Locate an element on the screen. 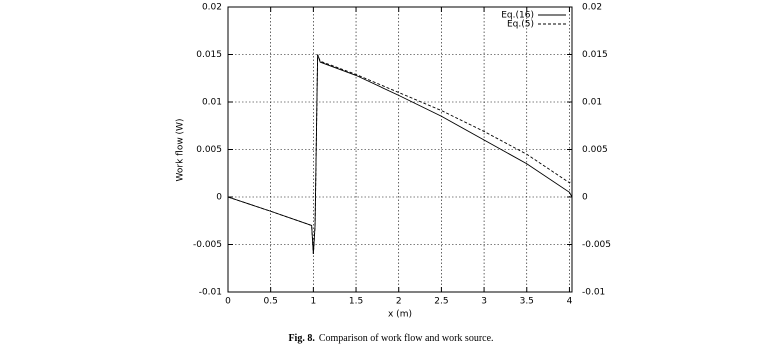  x-tick-label: 3.5 is located at coordinates (527, 302).